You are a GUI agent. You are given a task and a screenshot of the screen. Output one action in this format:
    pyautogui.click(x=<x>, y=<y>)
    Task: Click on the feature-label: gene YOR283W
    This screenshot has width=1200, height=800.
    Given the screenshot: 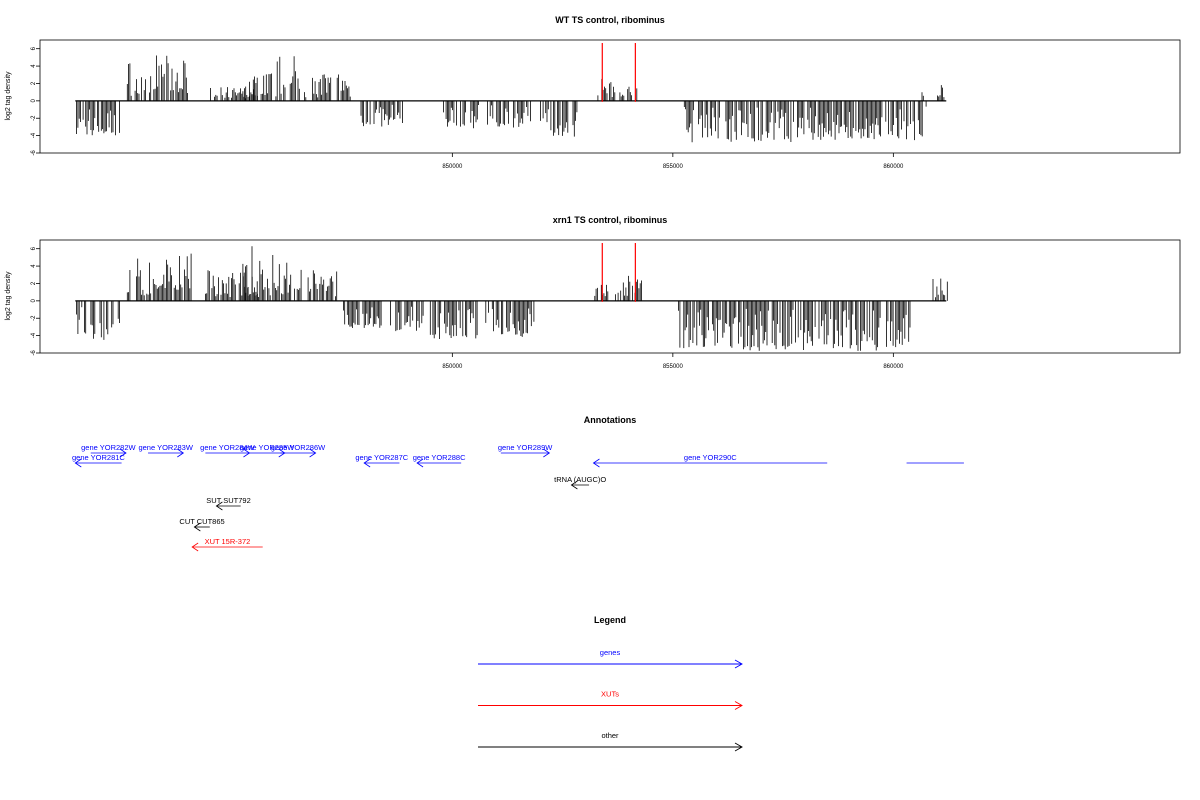 What is the action you would take?
    pyautogui.click(x=165, y=447)
    